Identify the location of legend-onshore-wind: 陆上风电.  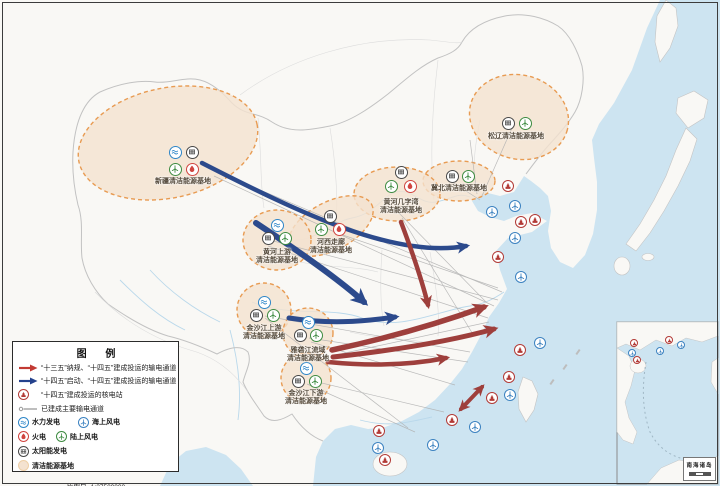
(86, 437).